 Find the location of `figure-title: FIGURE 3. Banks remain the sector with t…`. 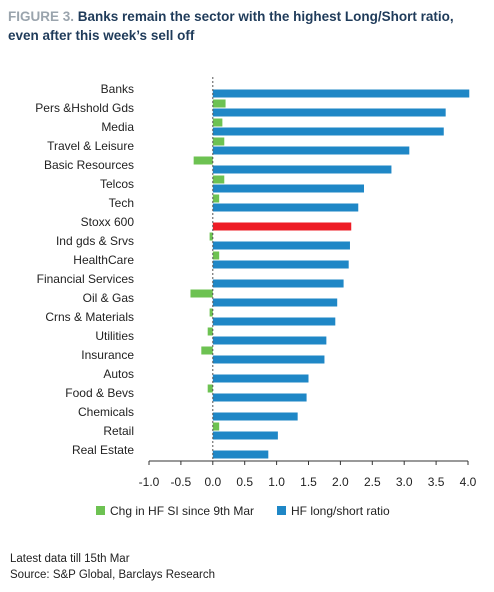

figure-title: FIGURE 3. Banks remain the sector with t… is located at coordinates (247, 26).